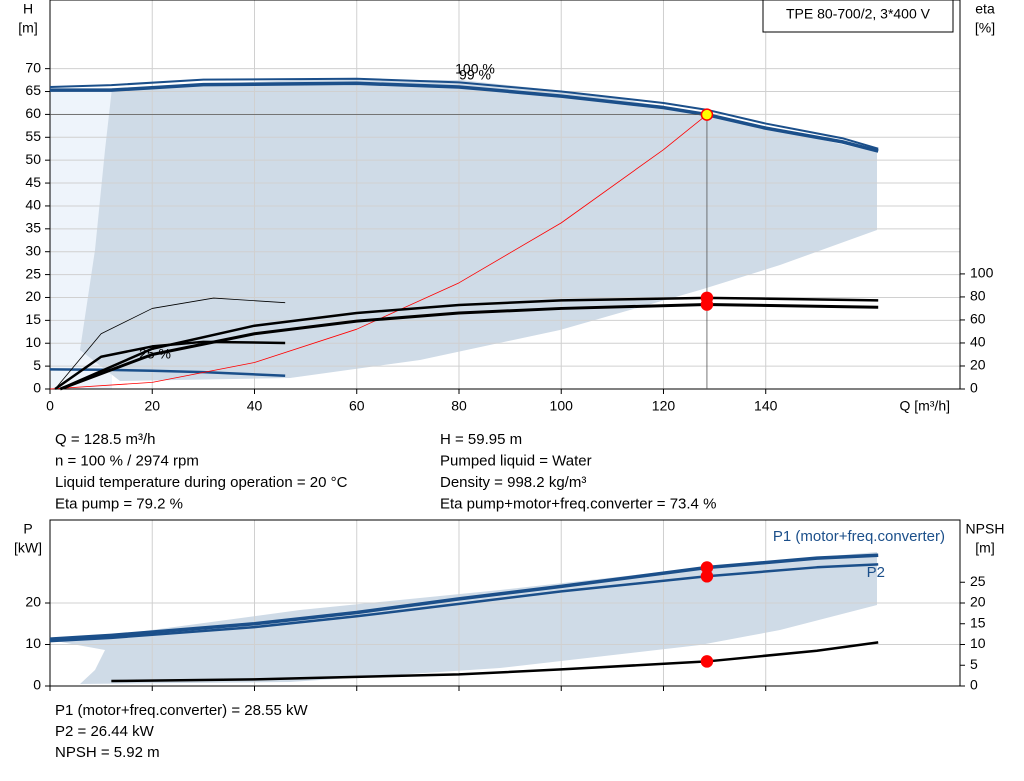  I want to click on y-tick-label: 5, so click(37, 365).